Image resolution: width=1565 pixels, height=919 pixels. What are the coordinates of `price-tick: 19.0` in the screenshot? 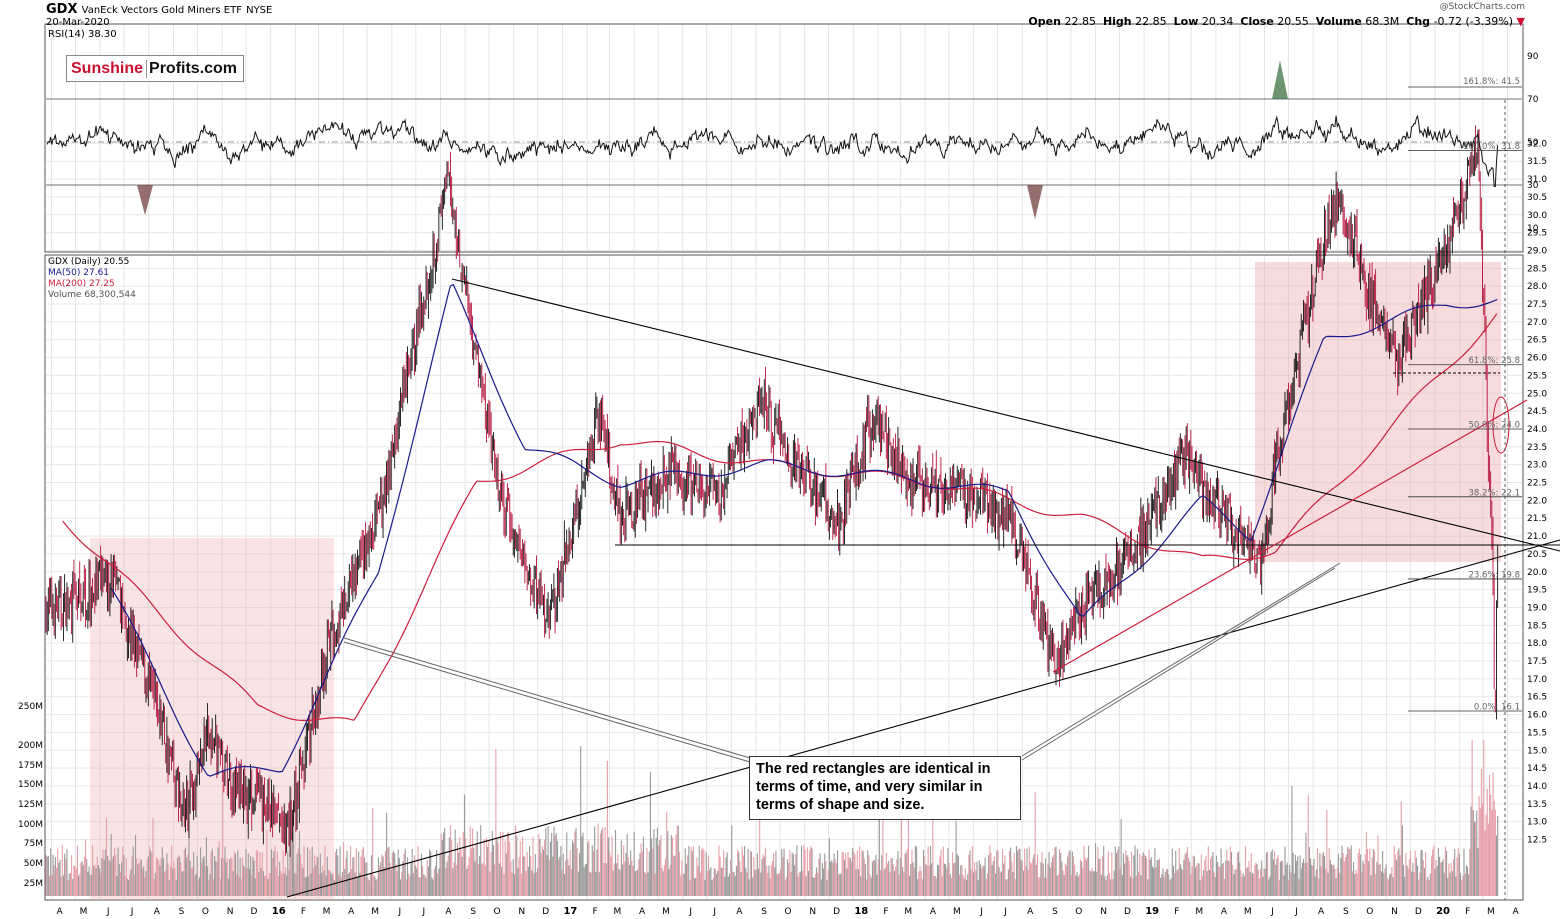 It's located at (1537, 608).